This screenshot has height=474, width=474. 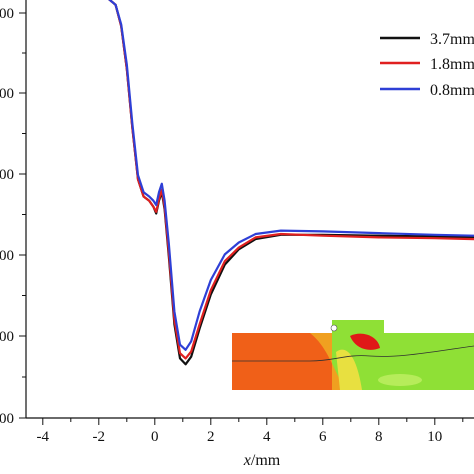 What do you see at coordinates (334, 328) in the screenshot?
I see `inset-marker` at bounding box center [334, 328].